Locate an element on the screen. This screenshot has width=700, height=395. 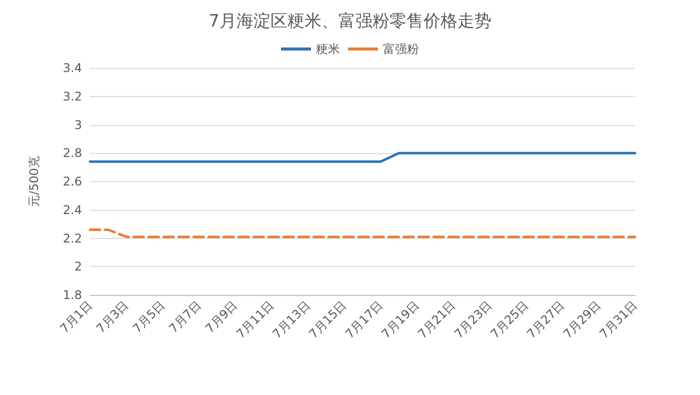
chart-title: 7月海淀区粳米、富强粉零售价格走势 is located at coordinates (350, 22).